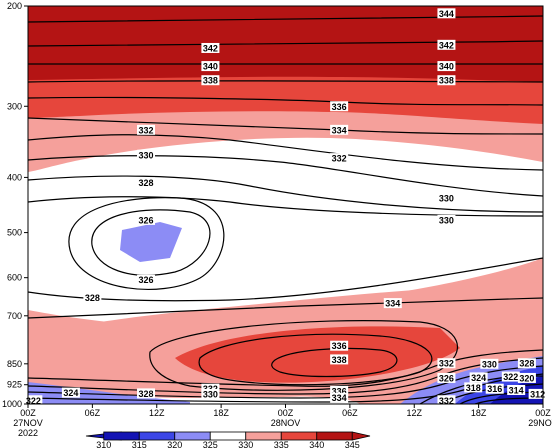  I want to click on y-tick-label: 850, so click(14, 364).